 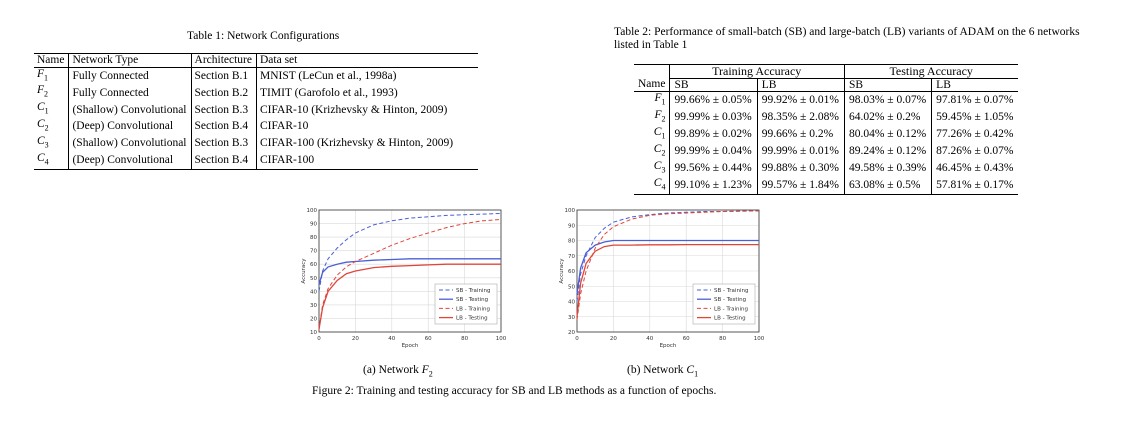 I want to click on plot-frame, so click(x=410, y=271).